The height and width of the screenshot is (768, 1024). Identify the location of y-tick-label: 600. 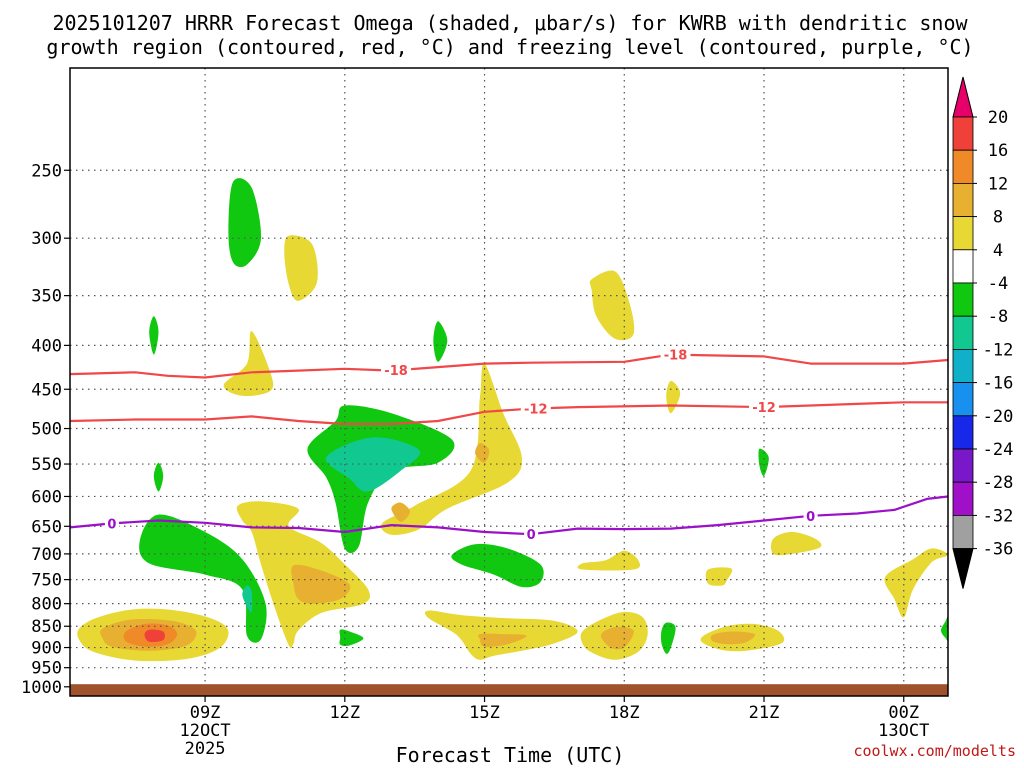
(46, 497).